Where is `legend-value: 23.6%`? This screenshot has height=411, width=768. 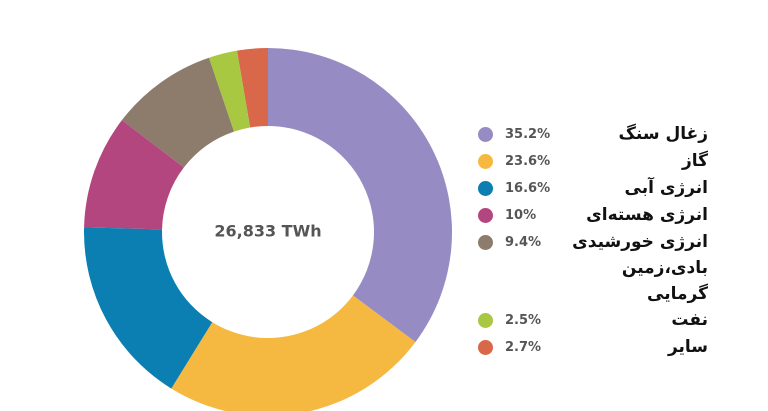 legend-value: 23.6% is located at coordinates (528, 161).